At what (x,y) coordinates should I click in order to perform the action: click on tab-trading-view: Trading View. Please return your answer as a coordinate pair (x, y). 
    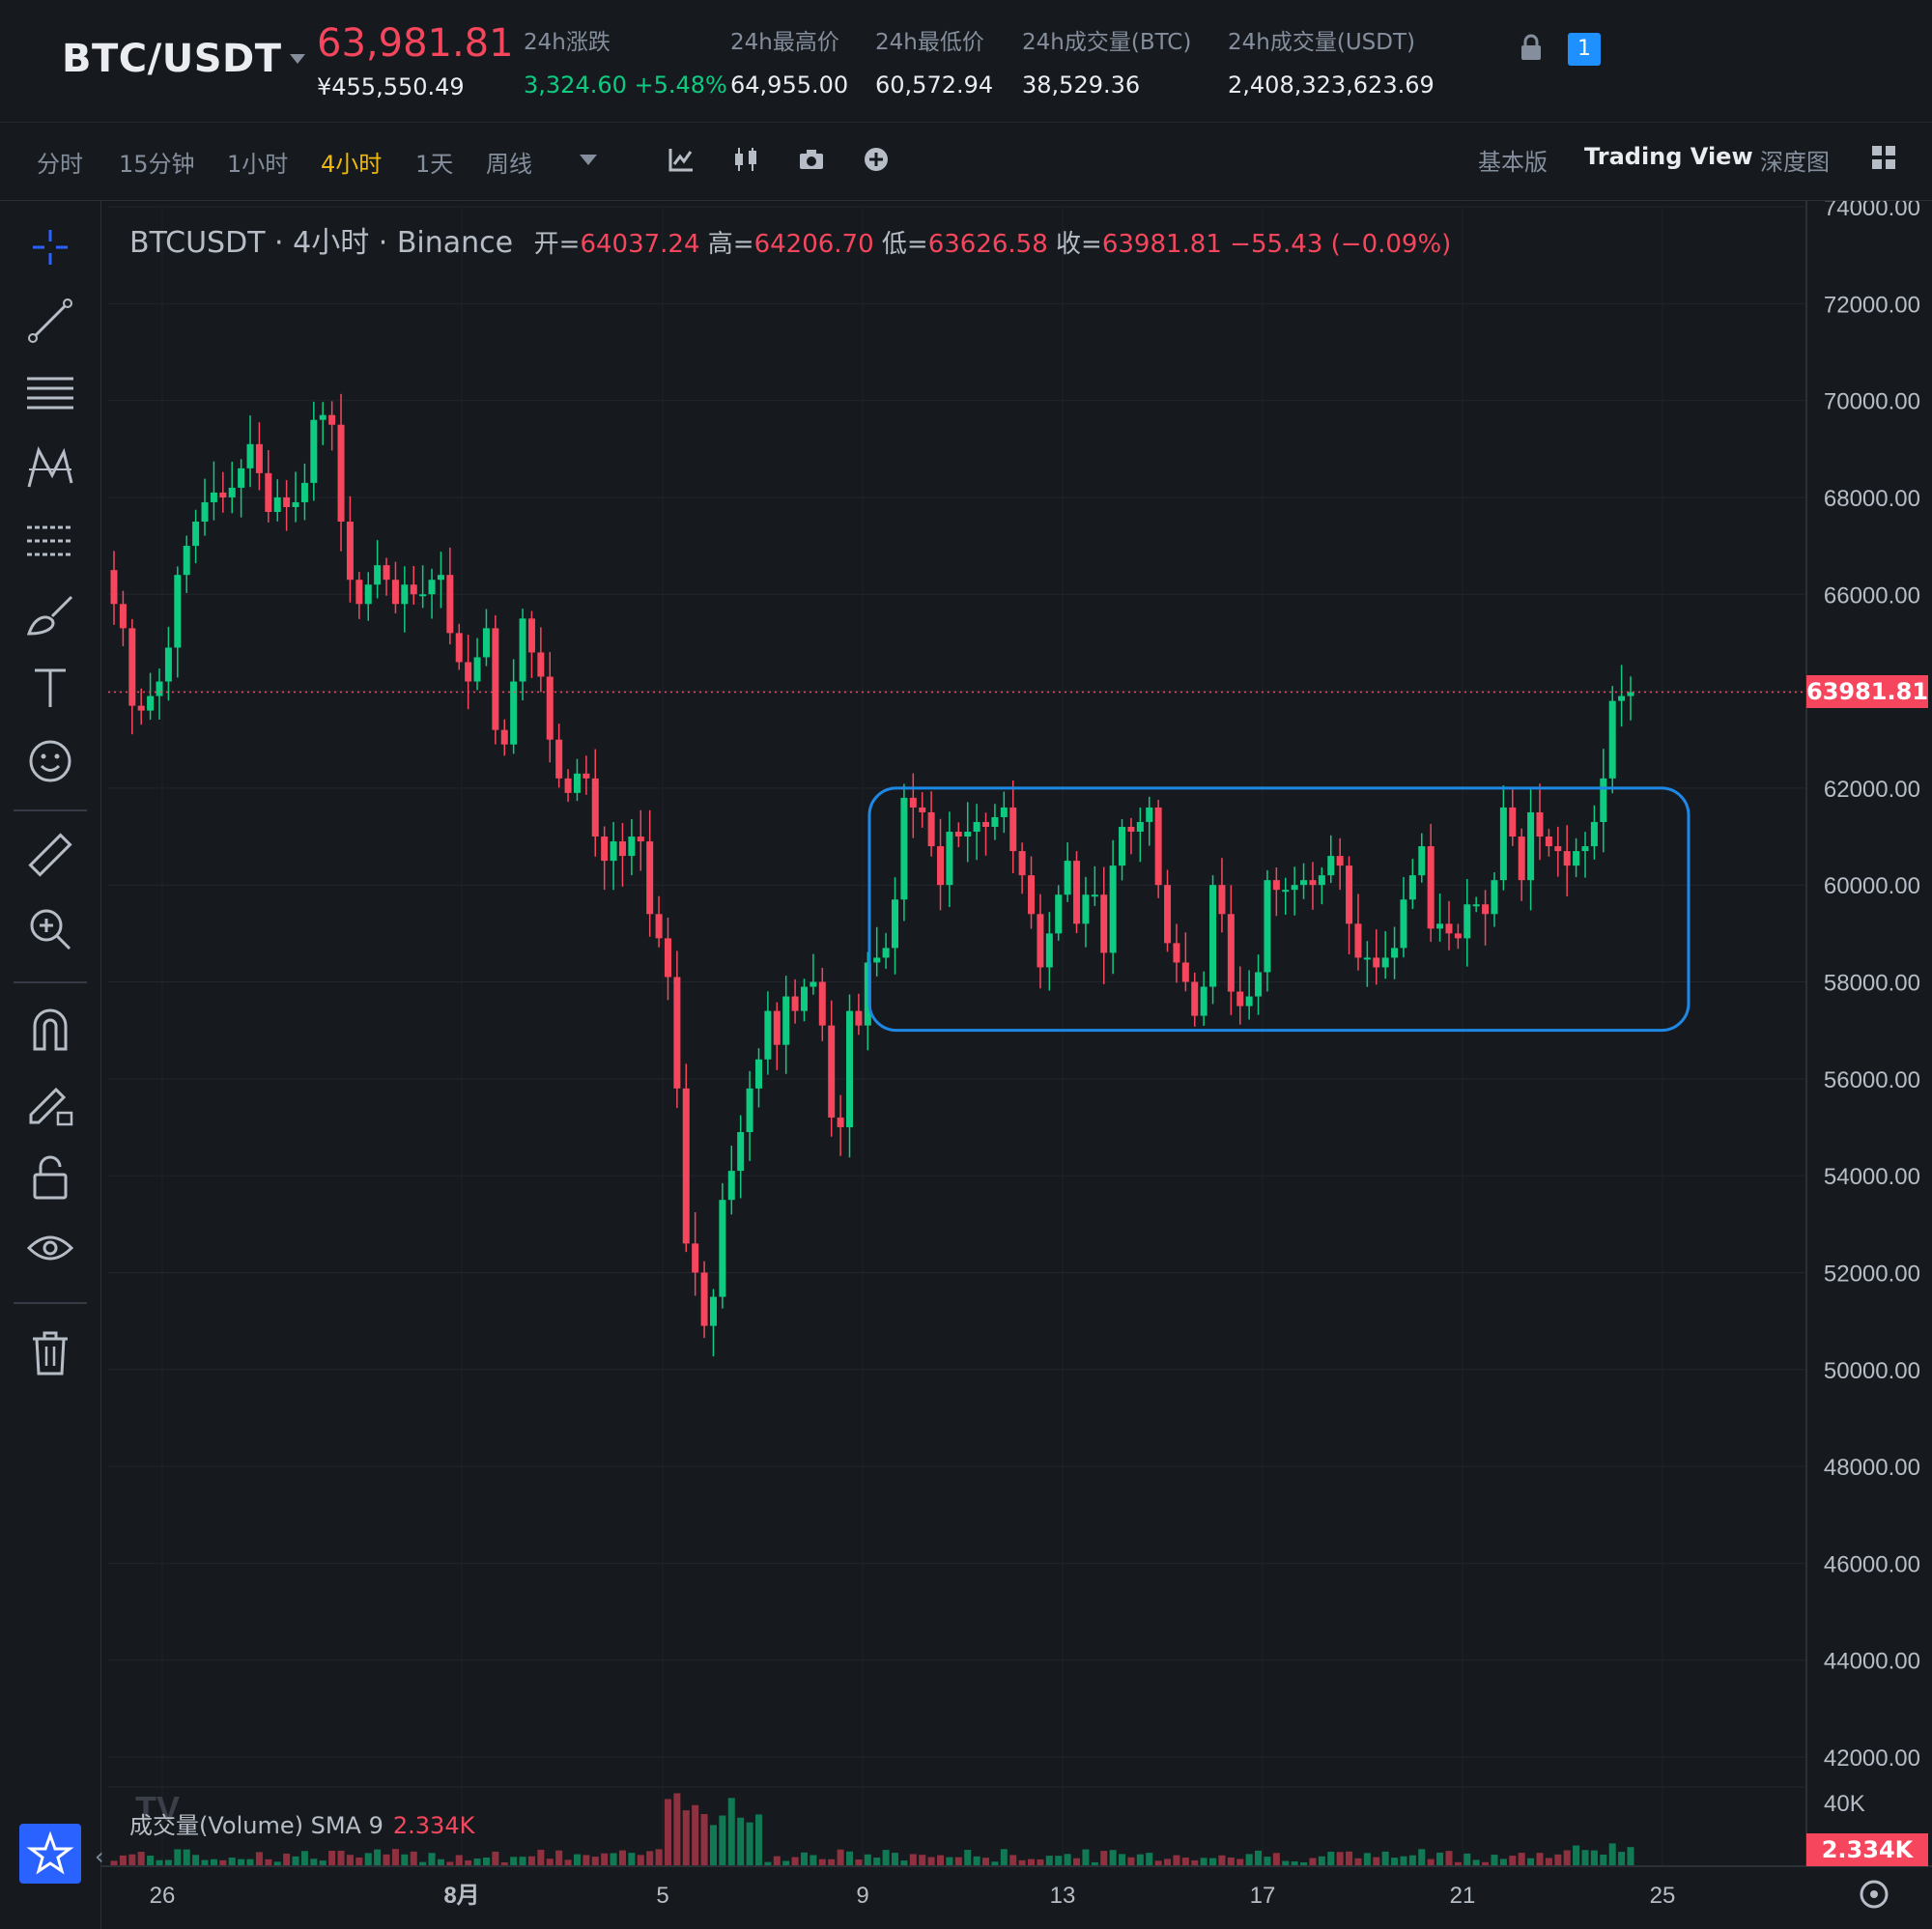
    Looking at the image, I should click on (1668, 156).